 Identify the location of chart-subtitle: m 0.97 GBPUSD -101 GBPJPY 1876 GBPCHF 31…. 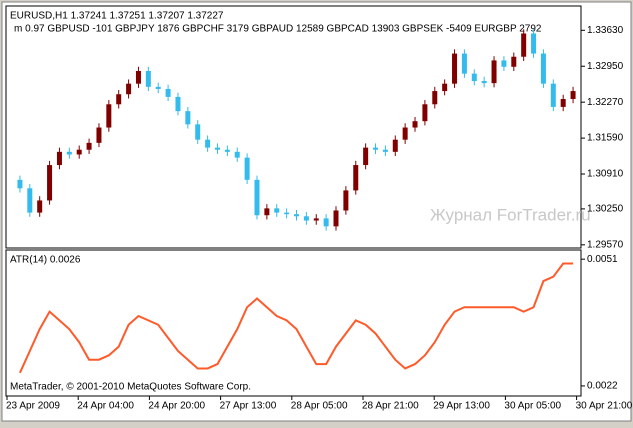
(278, 29).